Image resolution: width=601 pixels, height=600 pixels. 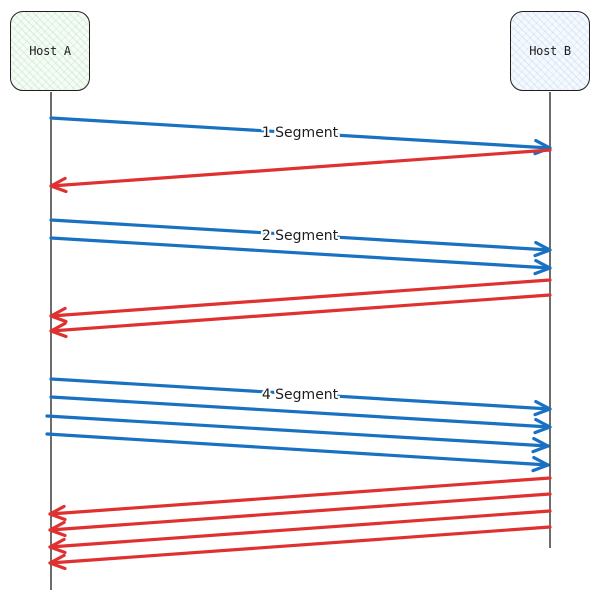 I want to click on host-b-box: Host B, so click(x=550, y=51).